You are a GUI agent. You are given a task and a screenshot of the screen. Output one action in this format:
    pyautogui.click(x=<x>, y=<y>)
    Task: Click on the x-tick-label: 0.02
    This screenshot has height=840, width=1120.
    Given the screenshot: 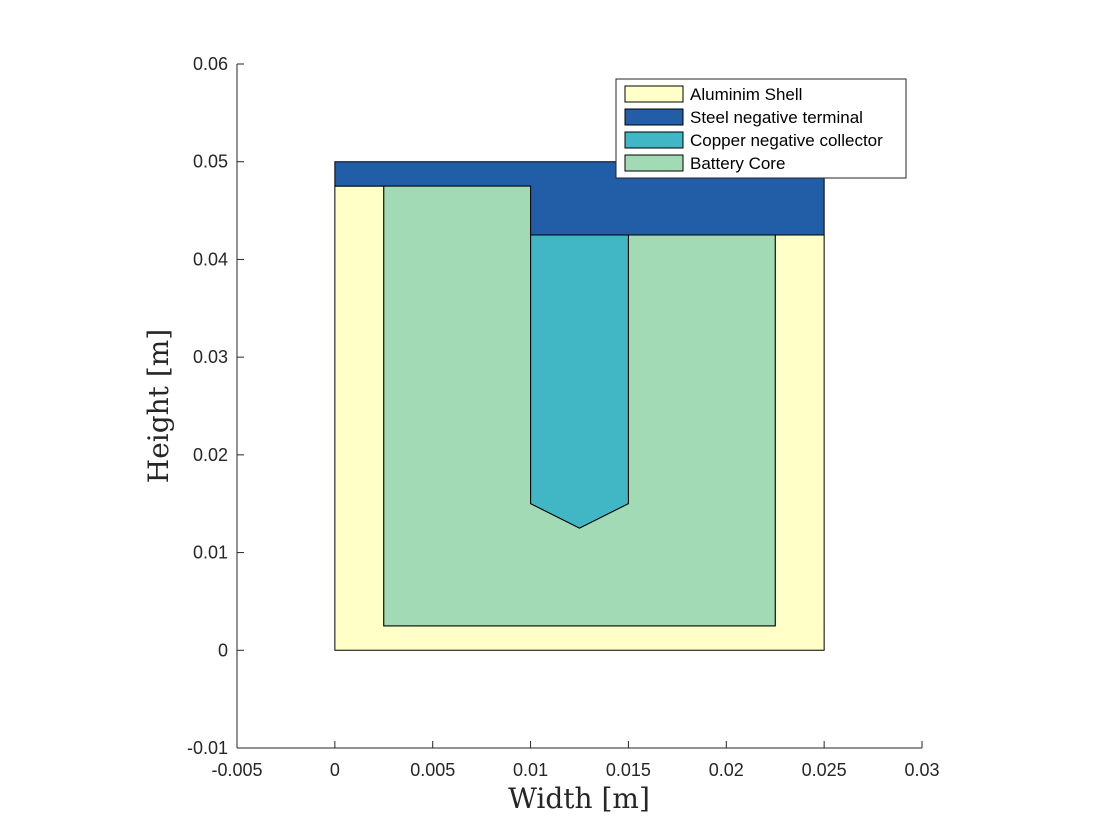 What is the action you would take?
    pyautogui.click(x=726, y=770)
    